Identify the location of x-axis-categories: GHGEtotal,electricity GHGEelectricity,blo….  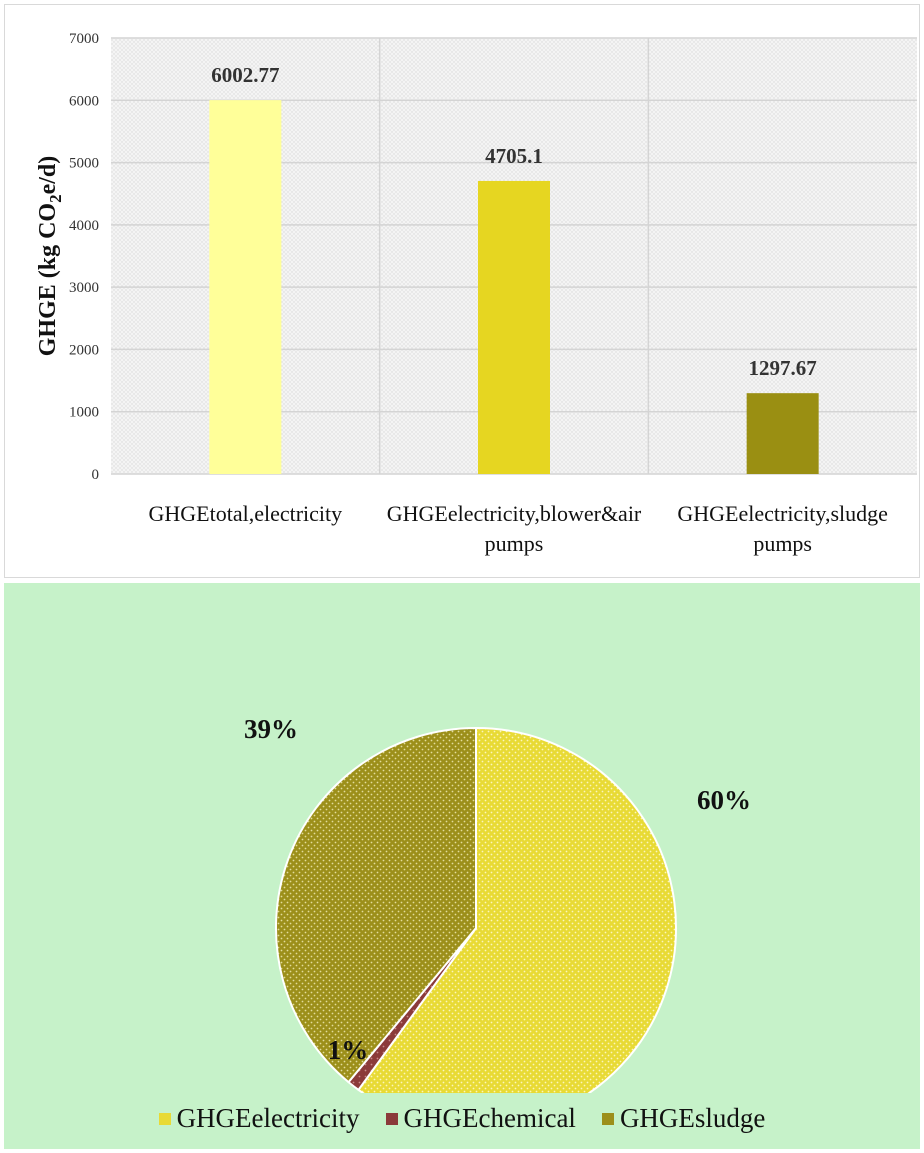
(518, 528).